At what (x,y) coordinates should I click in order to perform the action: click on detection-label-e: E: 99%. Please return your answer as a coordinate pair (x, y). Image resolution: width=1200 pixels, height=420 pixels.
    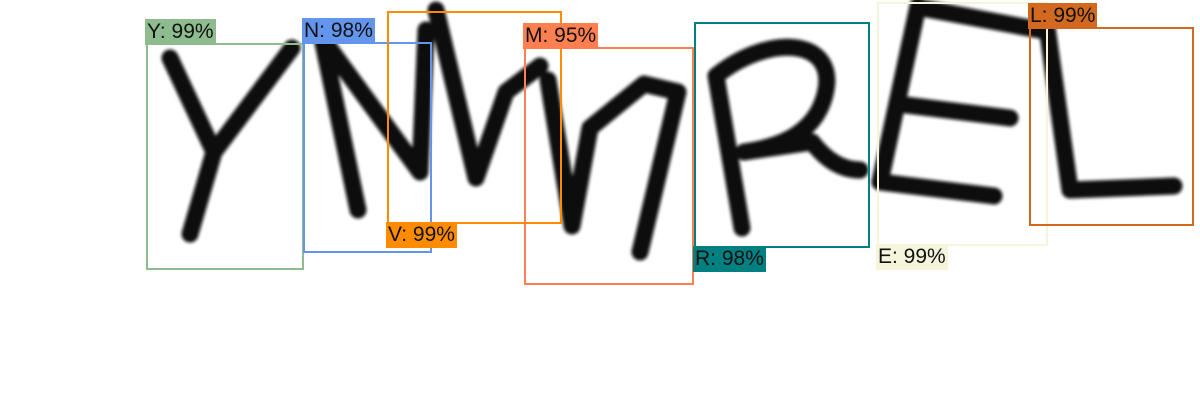
    Looking at the image, I should click on (912, 257).